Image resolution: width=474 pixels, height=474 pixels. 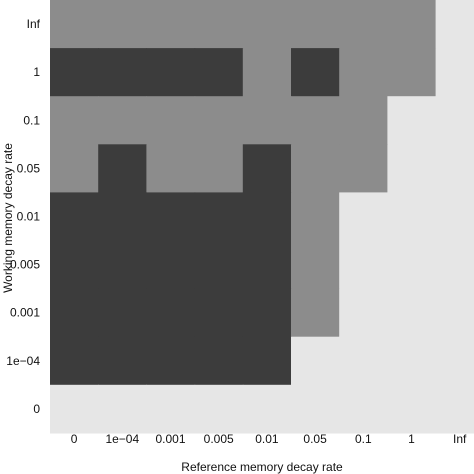 What do you see at coordinates (460, 439) in the screenshot?
I see `x-tick-label: Inf` at bounding box center [460, 439].